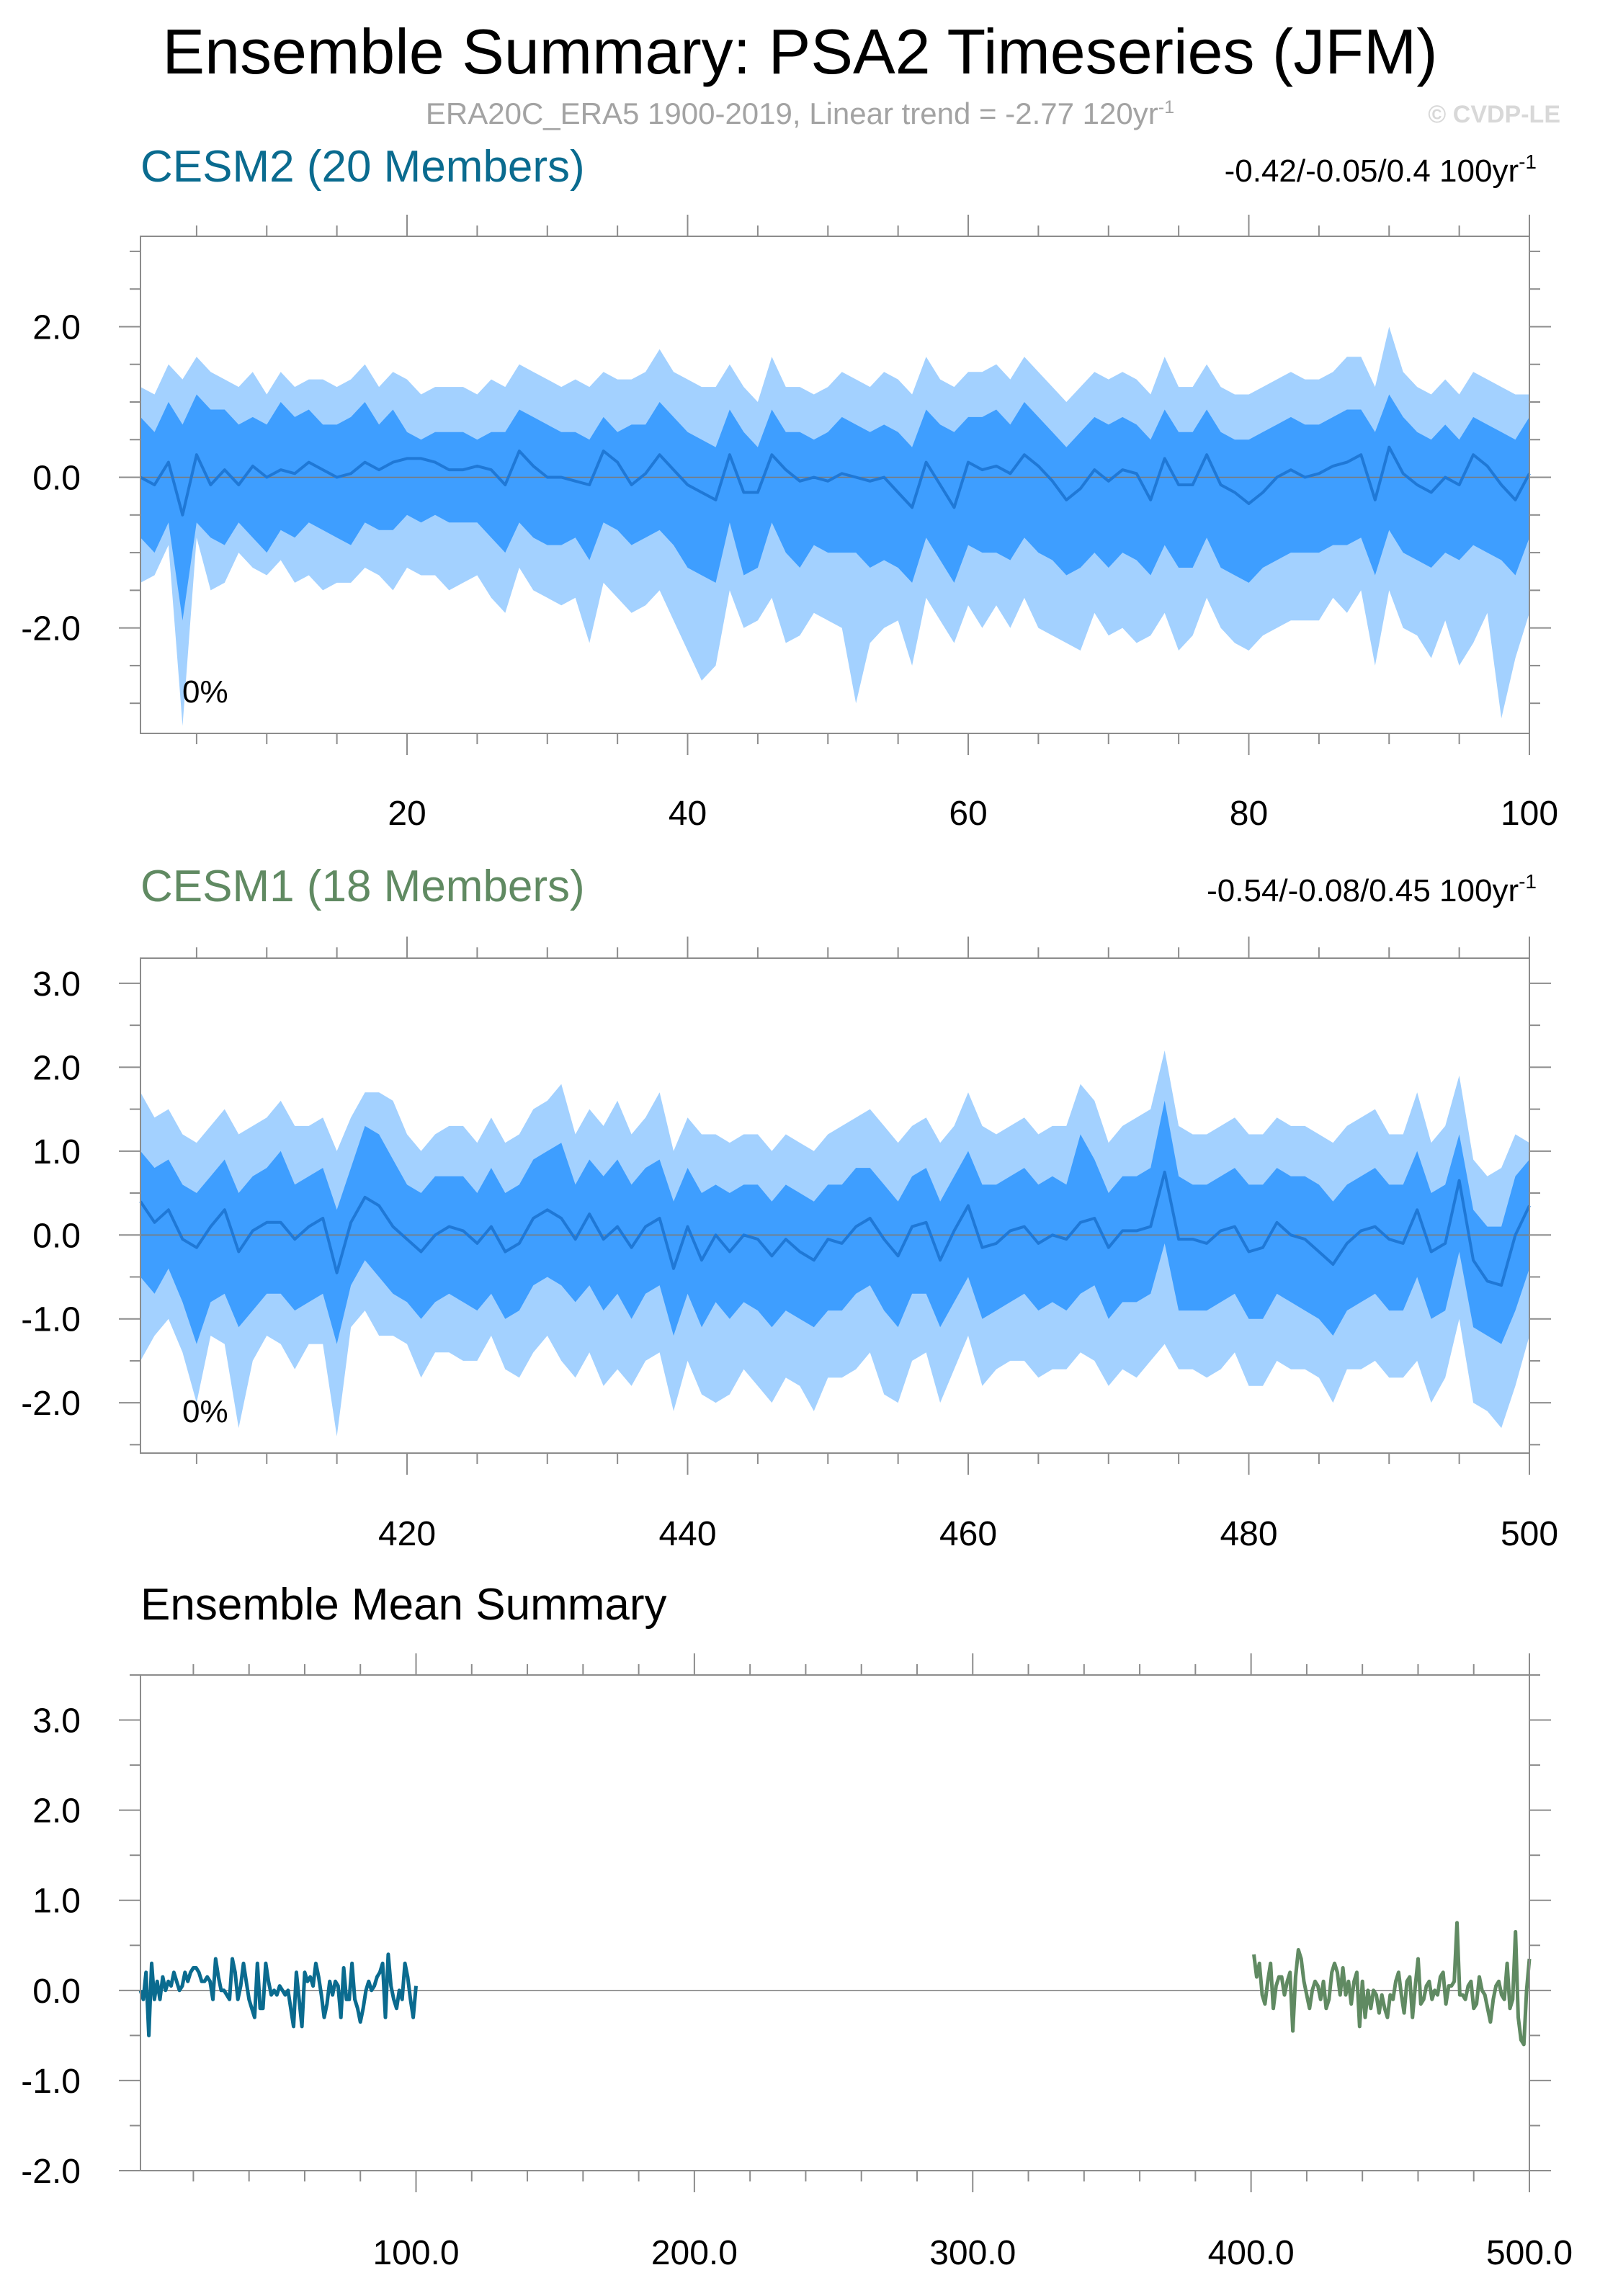  Describe the element at coordinates (1529, 2253) in the screenshot. I see `x-tick-label: 500.0` at that location.